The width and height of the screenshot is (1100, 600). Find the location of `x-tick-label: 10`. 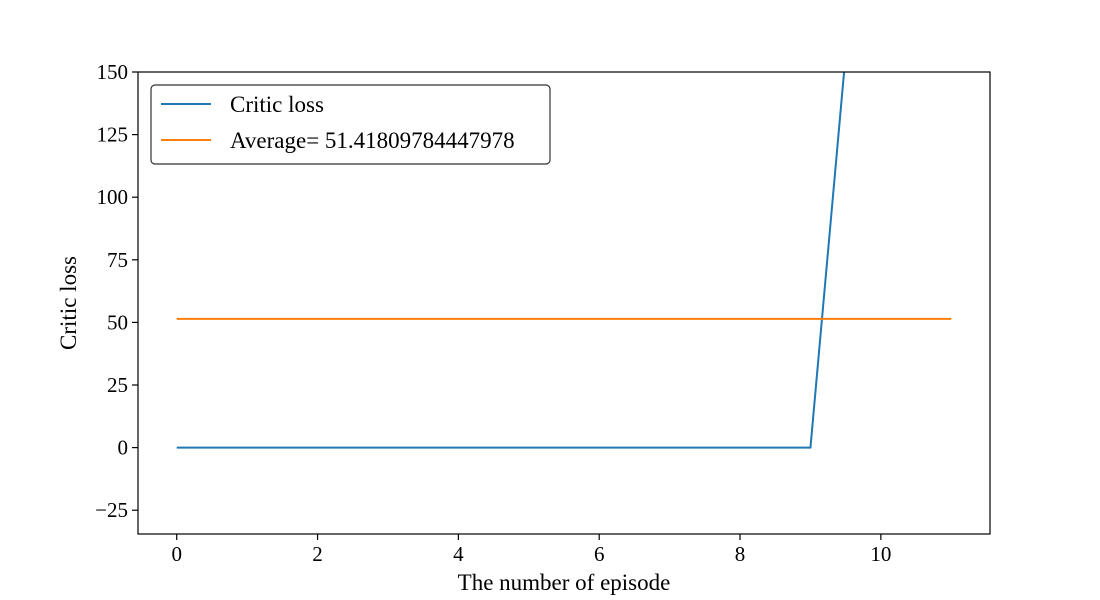

x-tick-label: 10 is located at coordinates (880, 554).